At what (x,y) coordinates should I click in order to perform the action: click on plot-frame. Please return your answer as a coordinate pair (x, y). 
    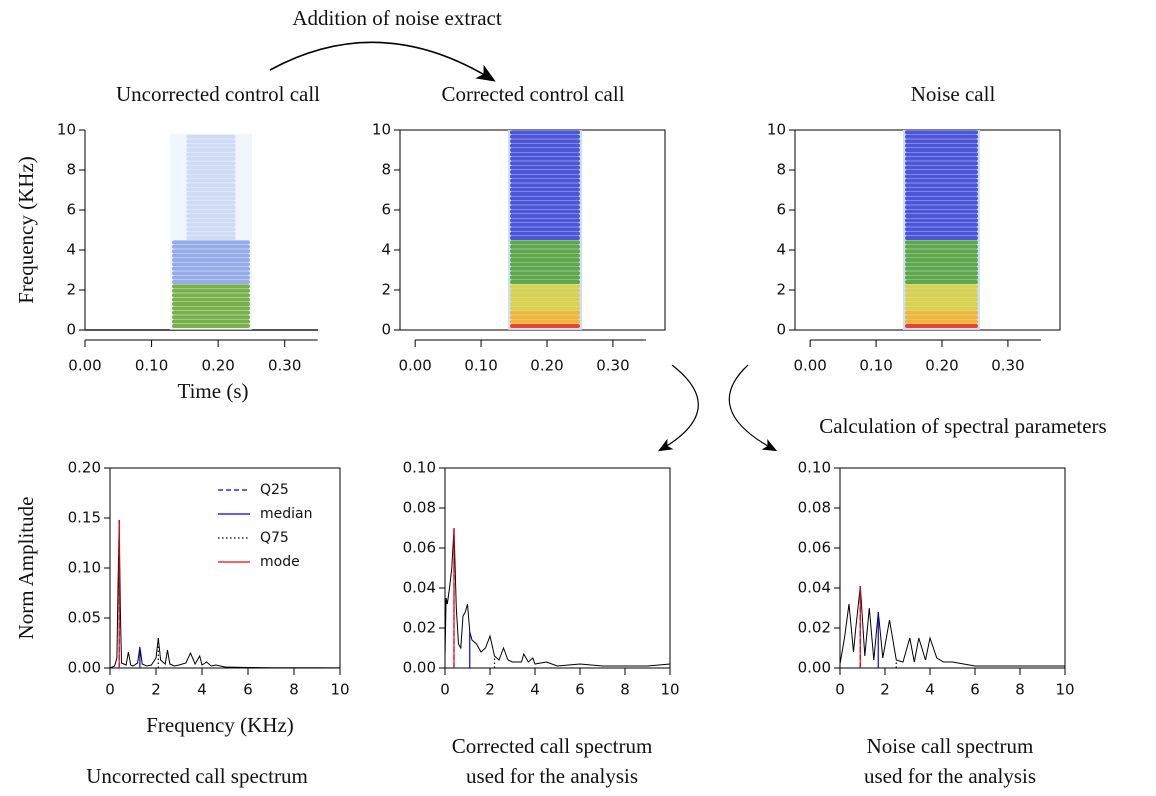
    Looking at the image, I should click on (557, 568).